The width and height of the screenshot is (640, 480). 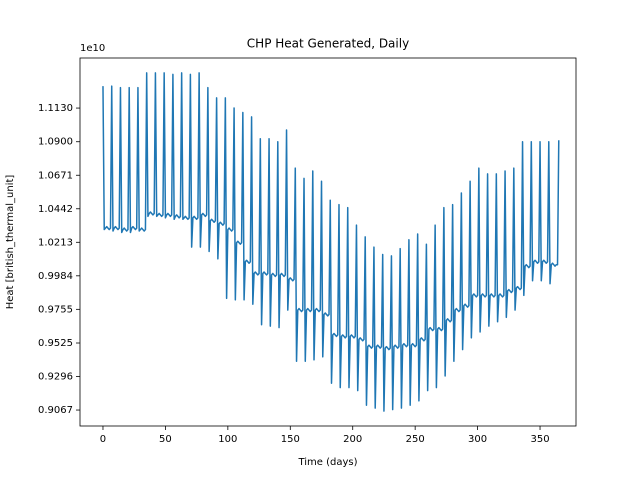 What do you see at coordinates (55, 209) in the screenshot?
I see `y-tick-label: 1.0442` at bounding box center [55, 209].